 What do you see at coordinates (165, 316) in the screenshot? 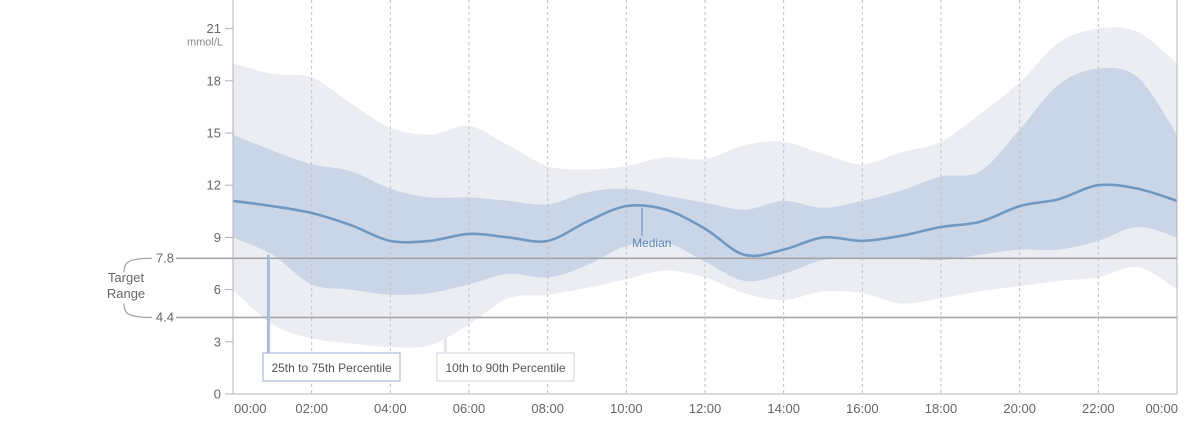
I see `target-low-value: 4.4` at bounding box center [165, 316].